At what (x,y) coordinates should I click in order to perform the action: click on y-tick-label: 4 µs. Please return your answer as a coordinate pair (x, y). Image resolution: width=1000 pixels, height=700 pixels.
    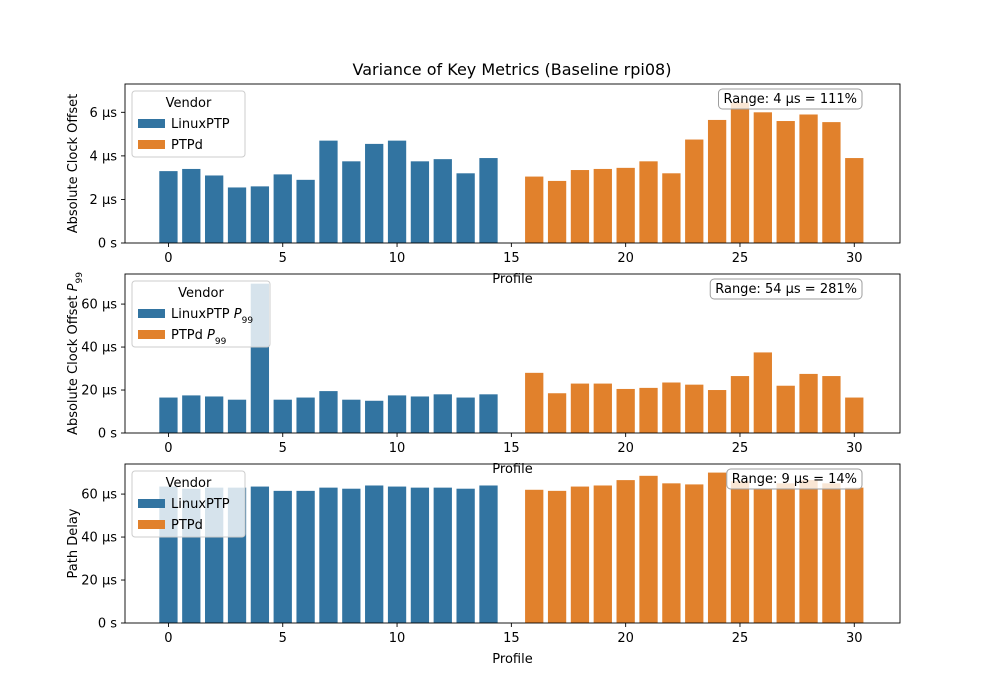
    Looking at the image, I should click on (104, 156).